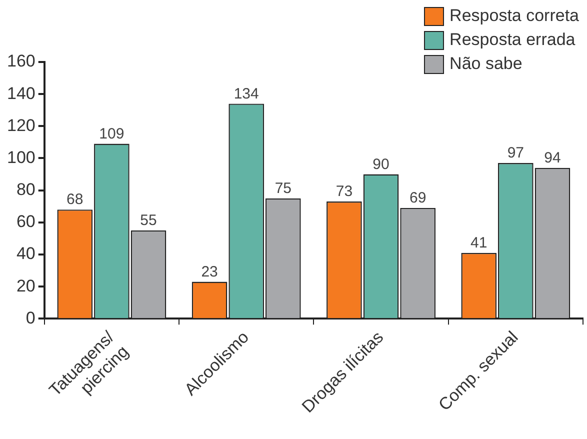 This screenshot has height=439, width=587. Describe the element at coordinates (21, 61) in the screenshot. I see `y-tick-label: 160` at that location.